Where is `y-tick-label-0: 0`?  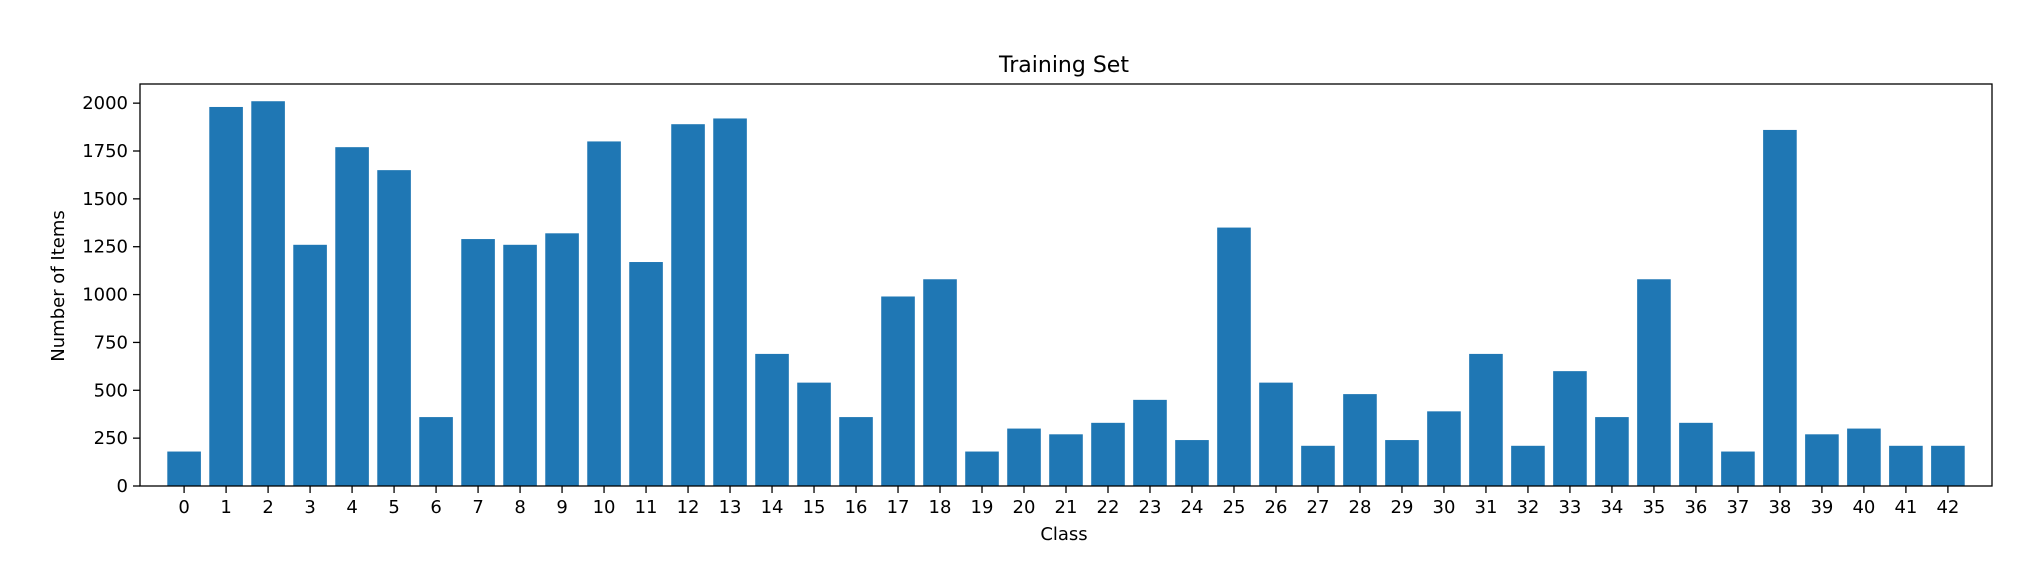 y-tick-label-0: 0 is located at coordinates (122, 486).